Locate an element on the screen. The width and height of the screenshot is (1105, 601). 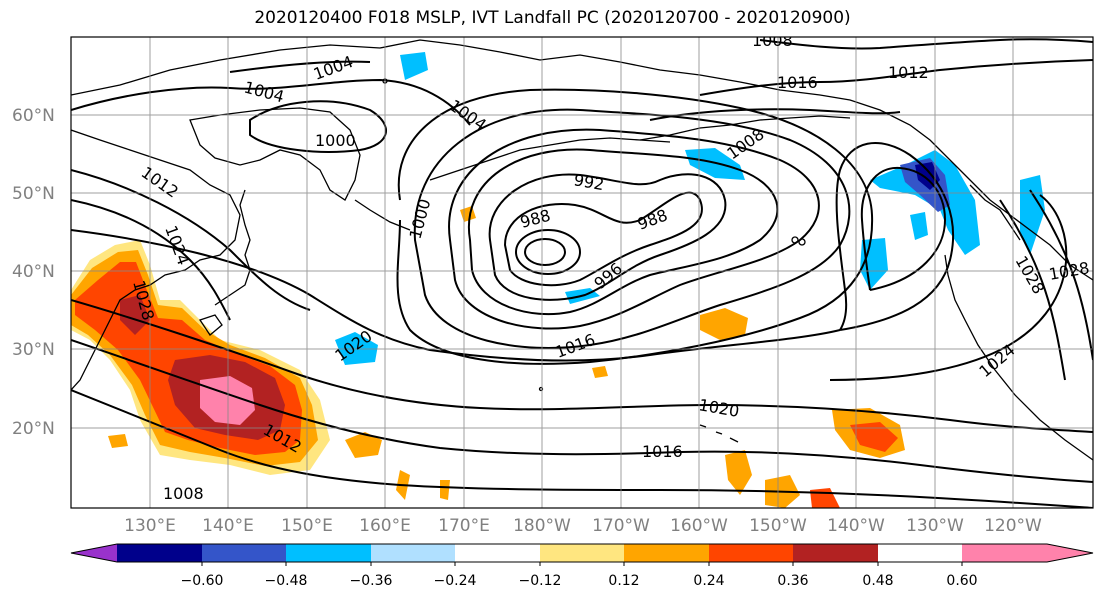
colorbar-tick: 0.36 is located at coordinates (792, 581).